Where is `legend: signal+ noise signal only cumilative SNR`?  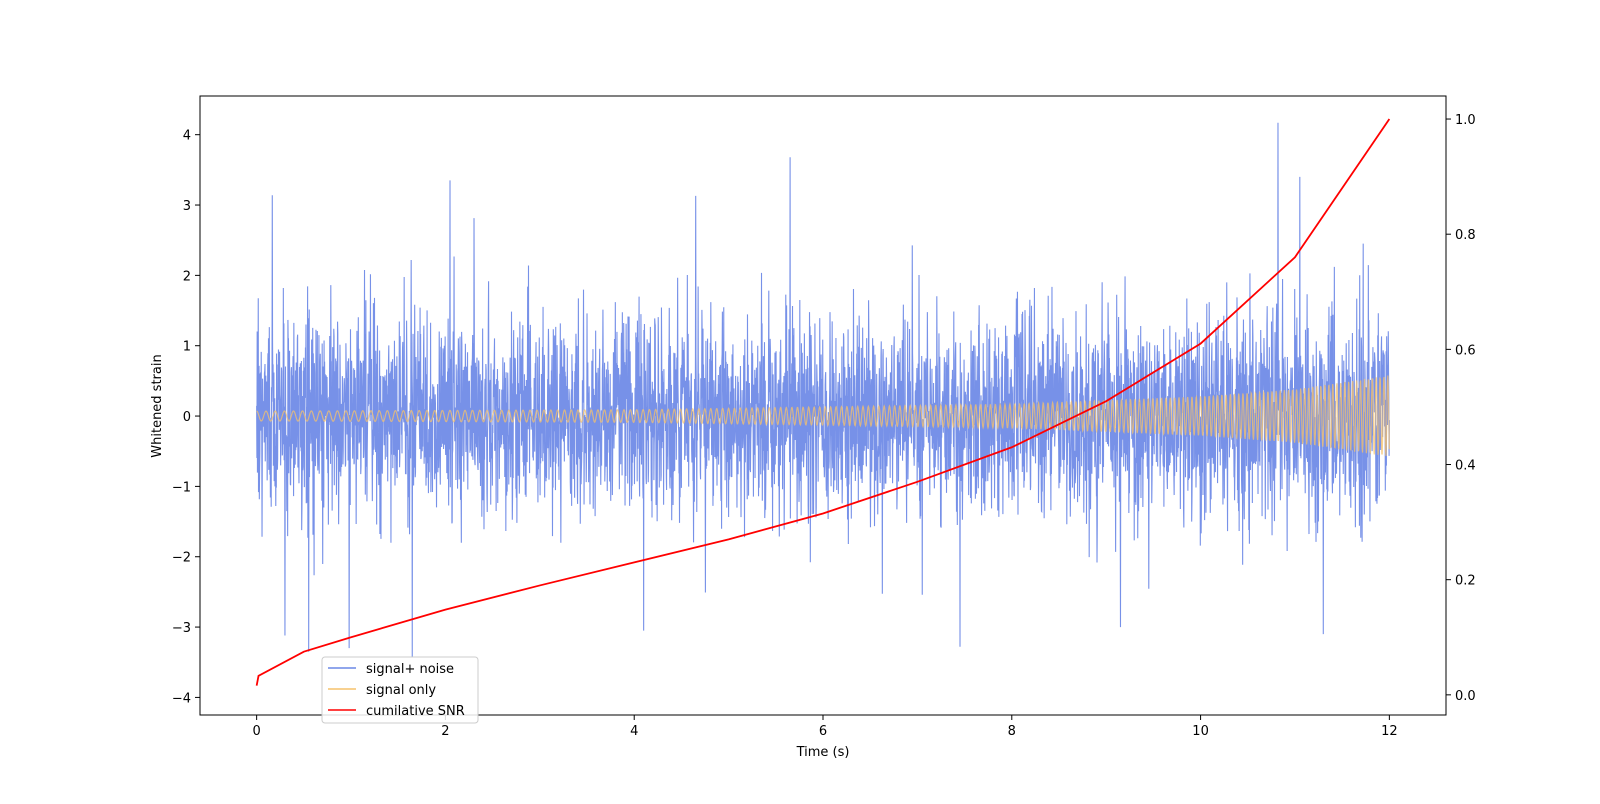
legend: signal+ noise signal only cumilative SNR is located at coordinates (400, 690).